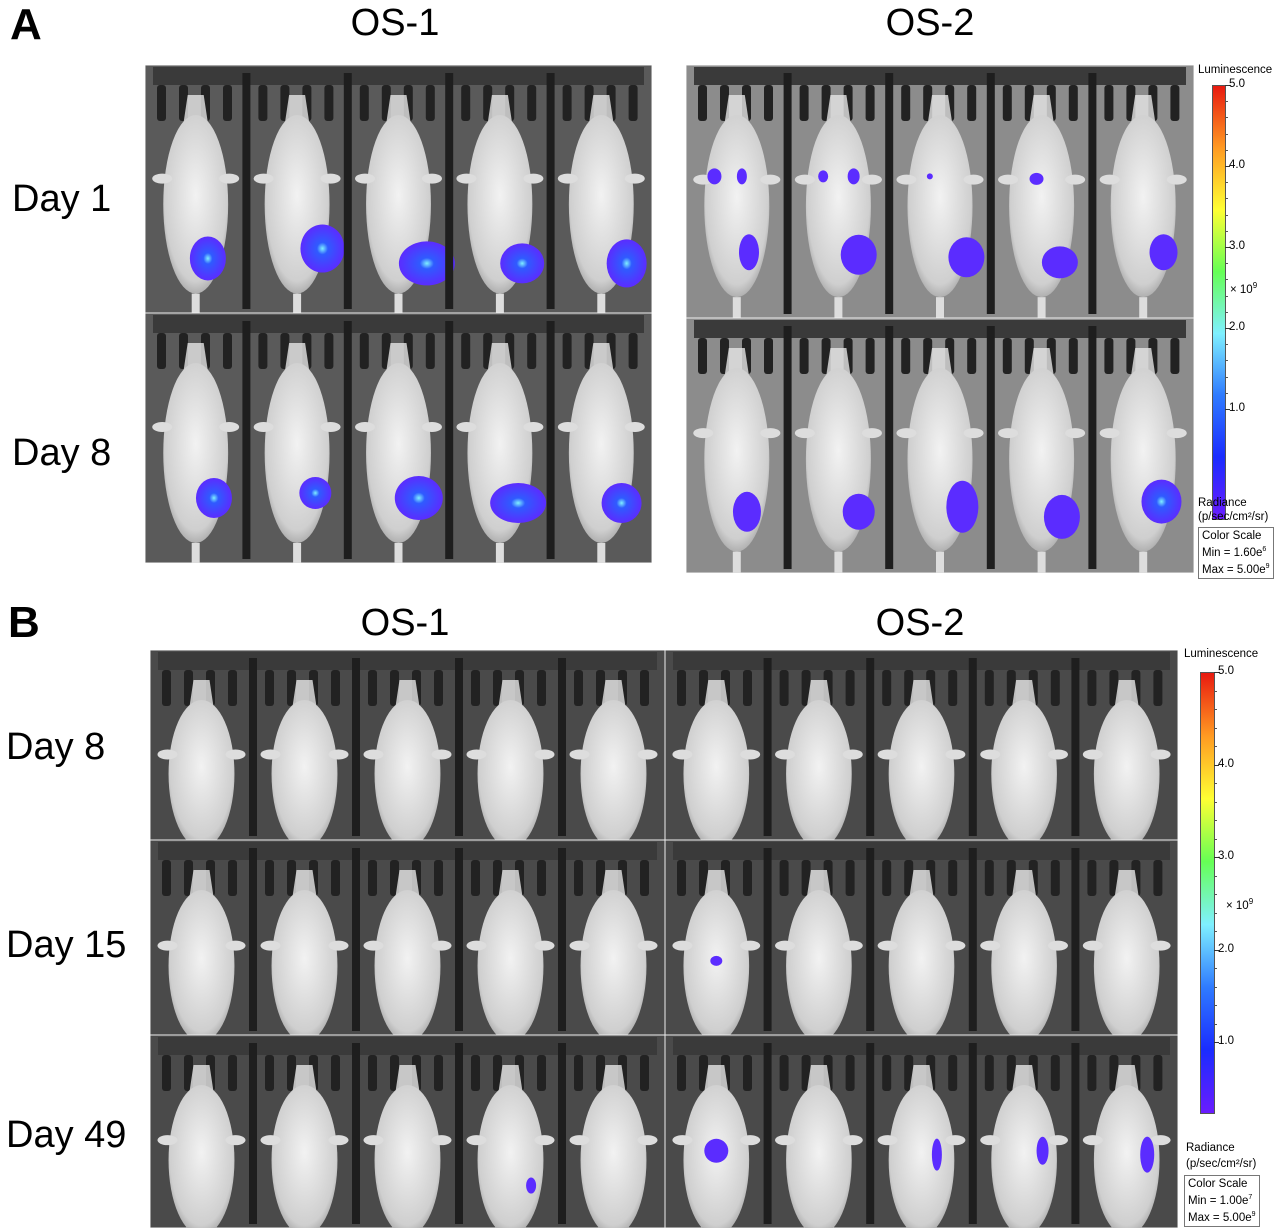  I want to click on panel-letter-a: A, so click(26, 24).